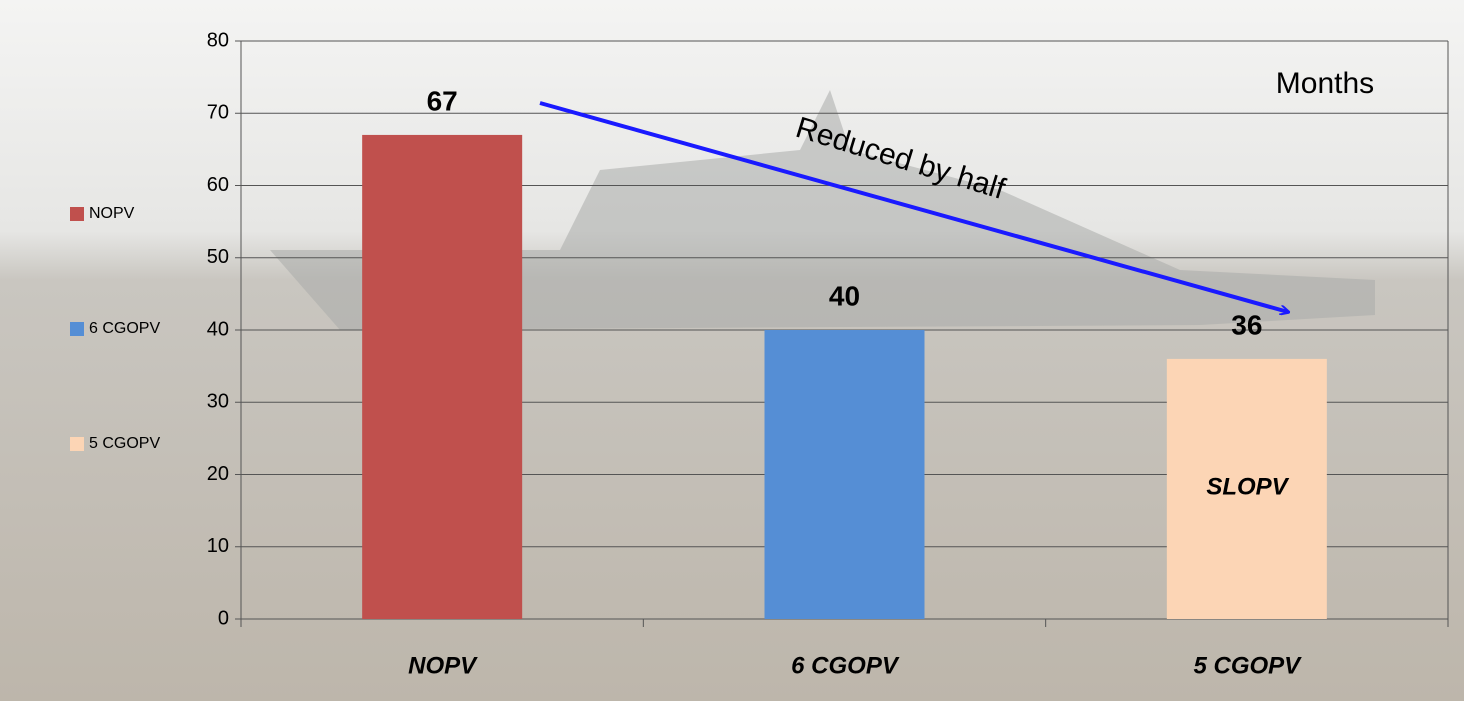  I want to click on y-tick-label: 50, so click(218, 257).